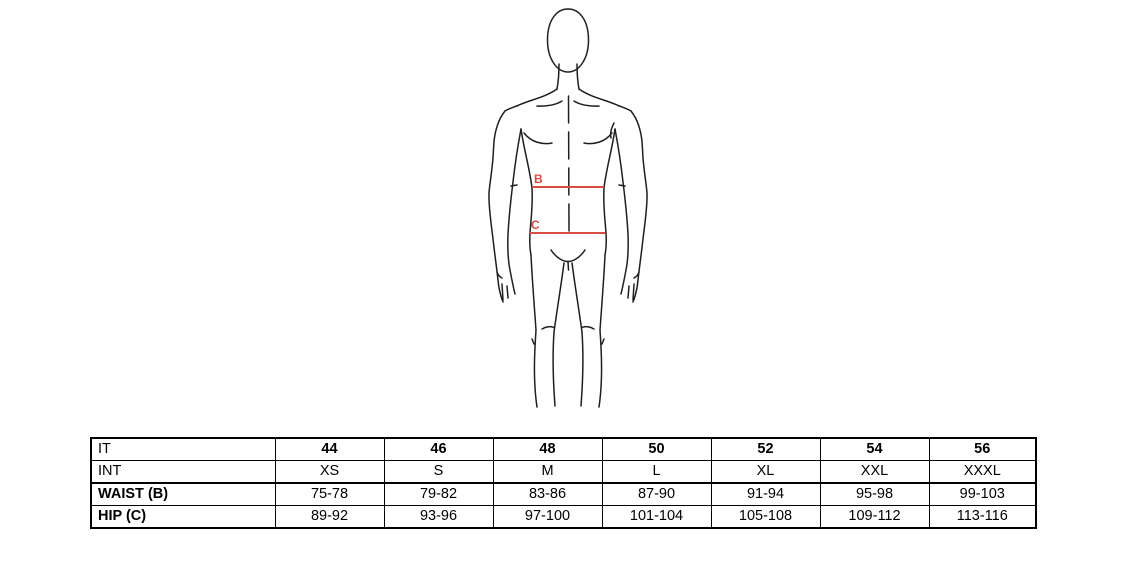 The height and width of the screenshot is (569, 1137). What do you see at coordinates (598, 138) in the screenshot?
I see `pec-right-curve` at bounding box center [598, 138].